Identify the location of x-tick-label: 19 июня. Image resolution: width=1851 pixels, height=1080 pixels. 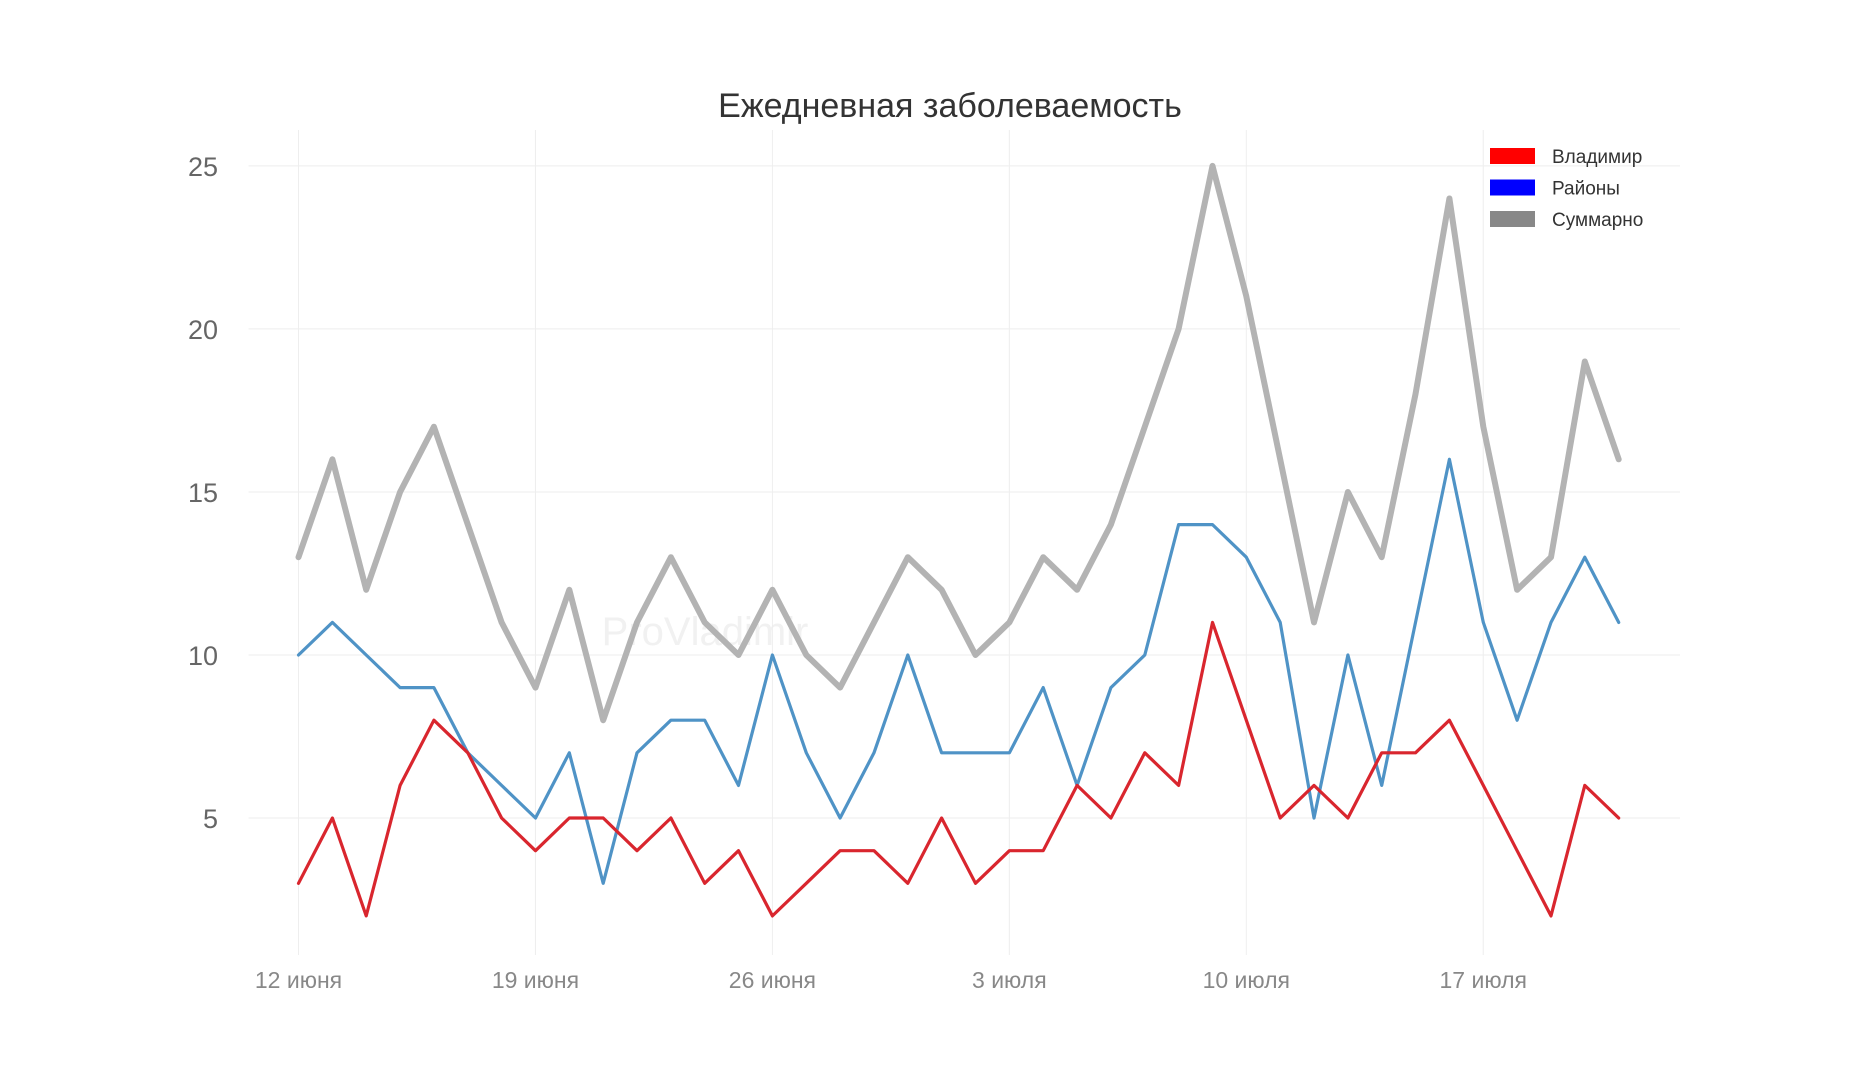
(535, 980).